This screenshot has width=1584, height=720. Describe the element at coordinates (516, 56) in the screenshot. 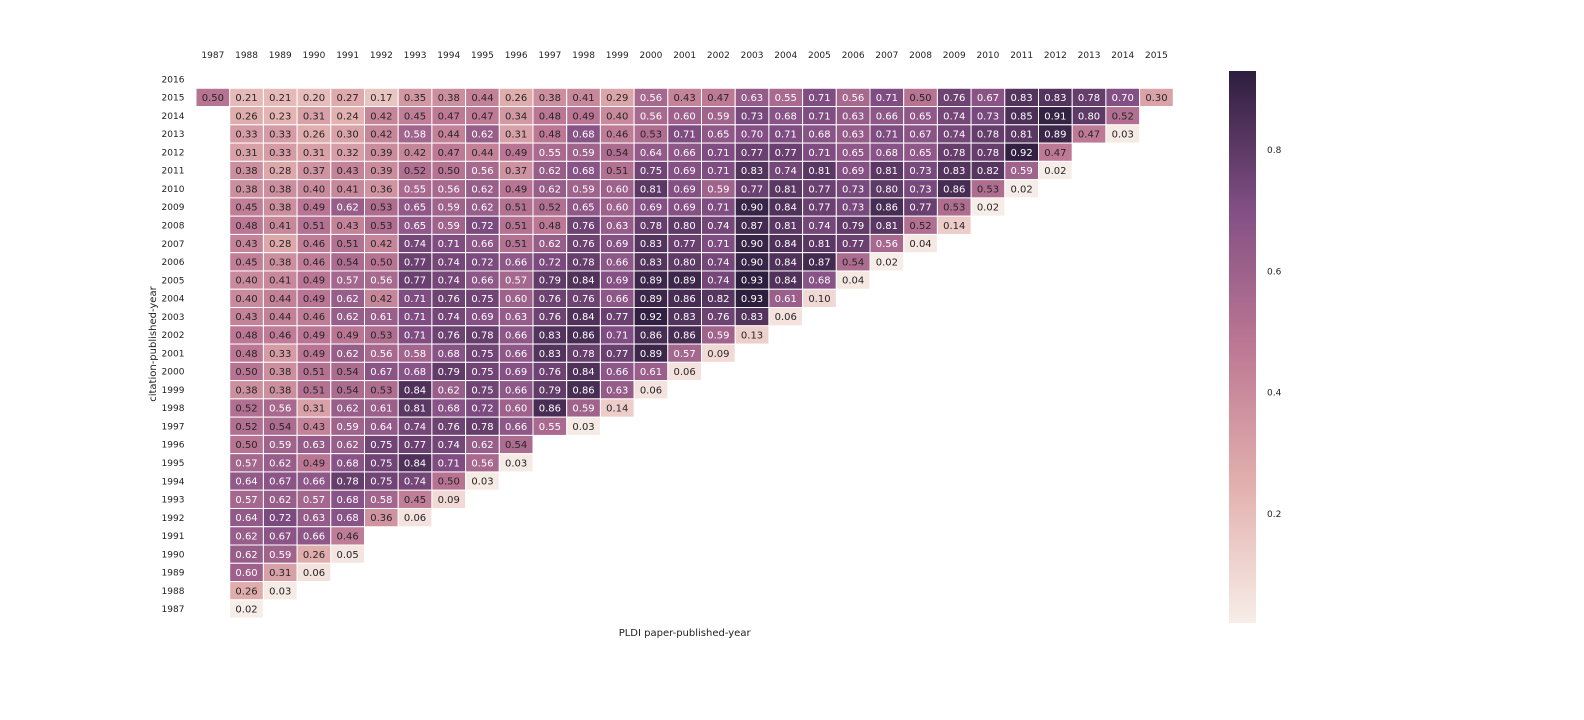

I see `x-tick-label: 1996` at that location.